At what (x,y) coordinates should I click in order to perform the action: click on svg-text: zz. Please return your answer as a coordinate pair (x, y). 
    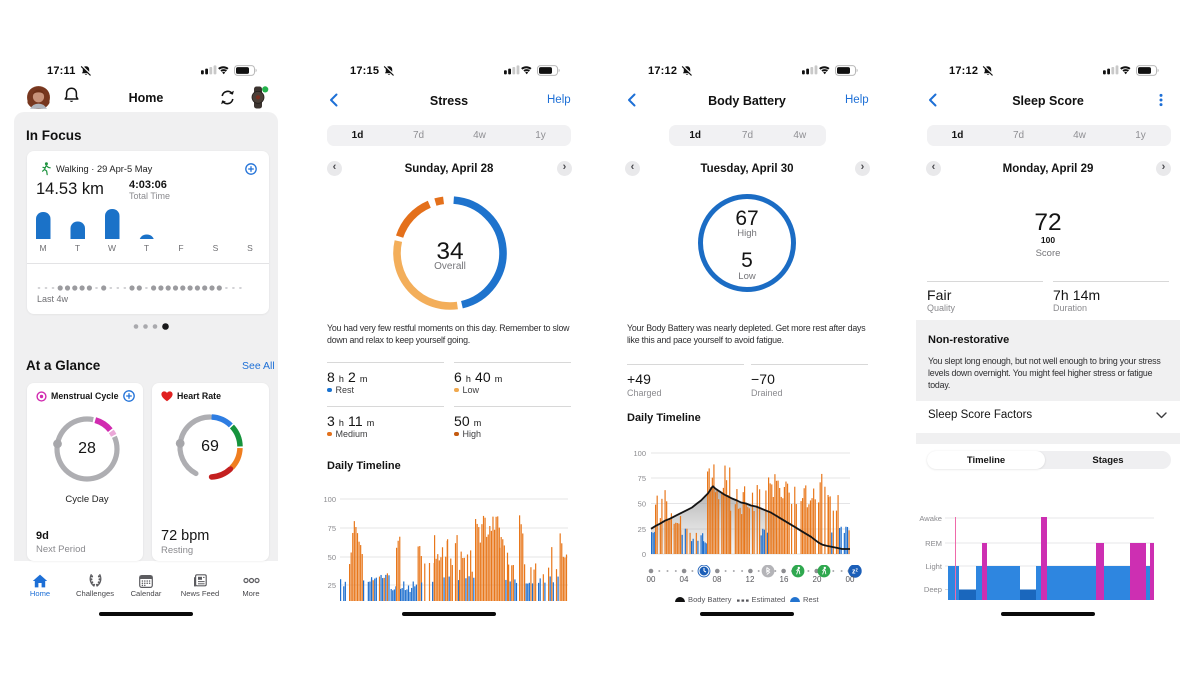
    Looking at the image, I should click on (855, 572).